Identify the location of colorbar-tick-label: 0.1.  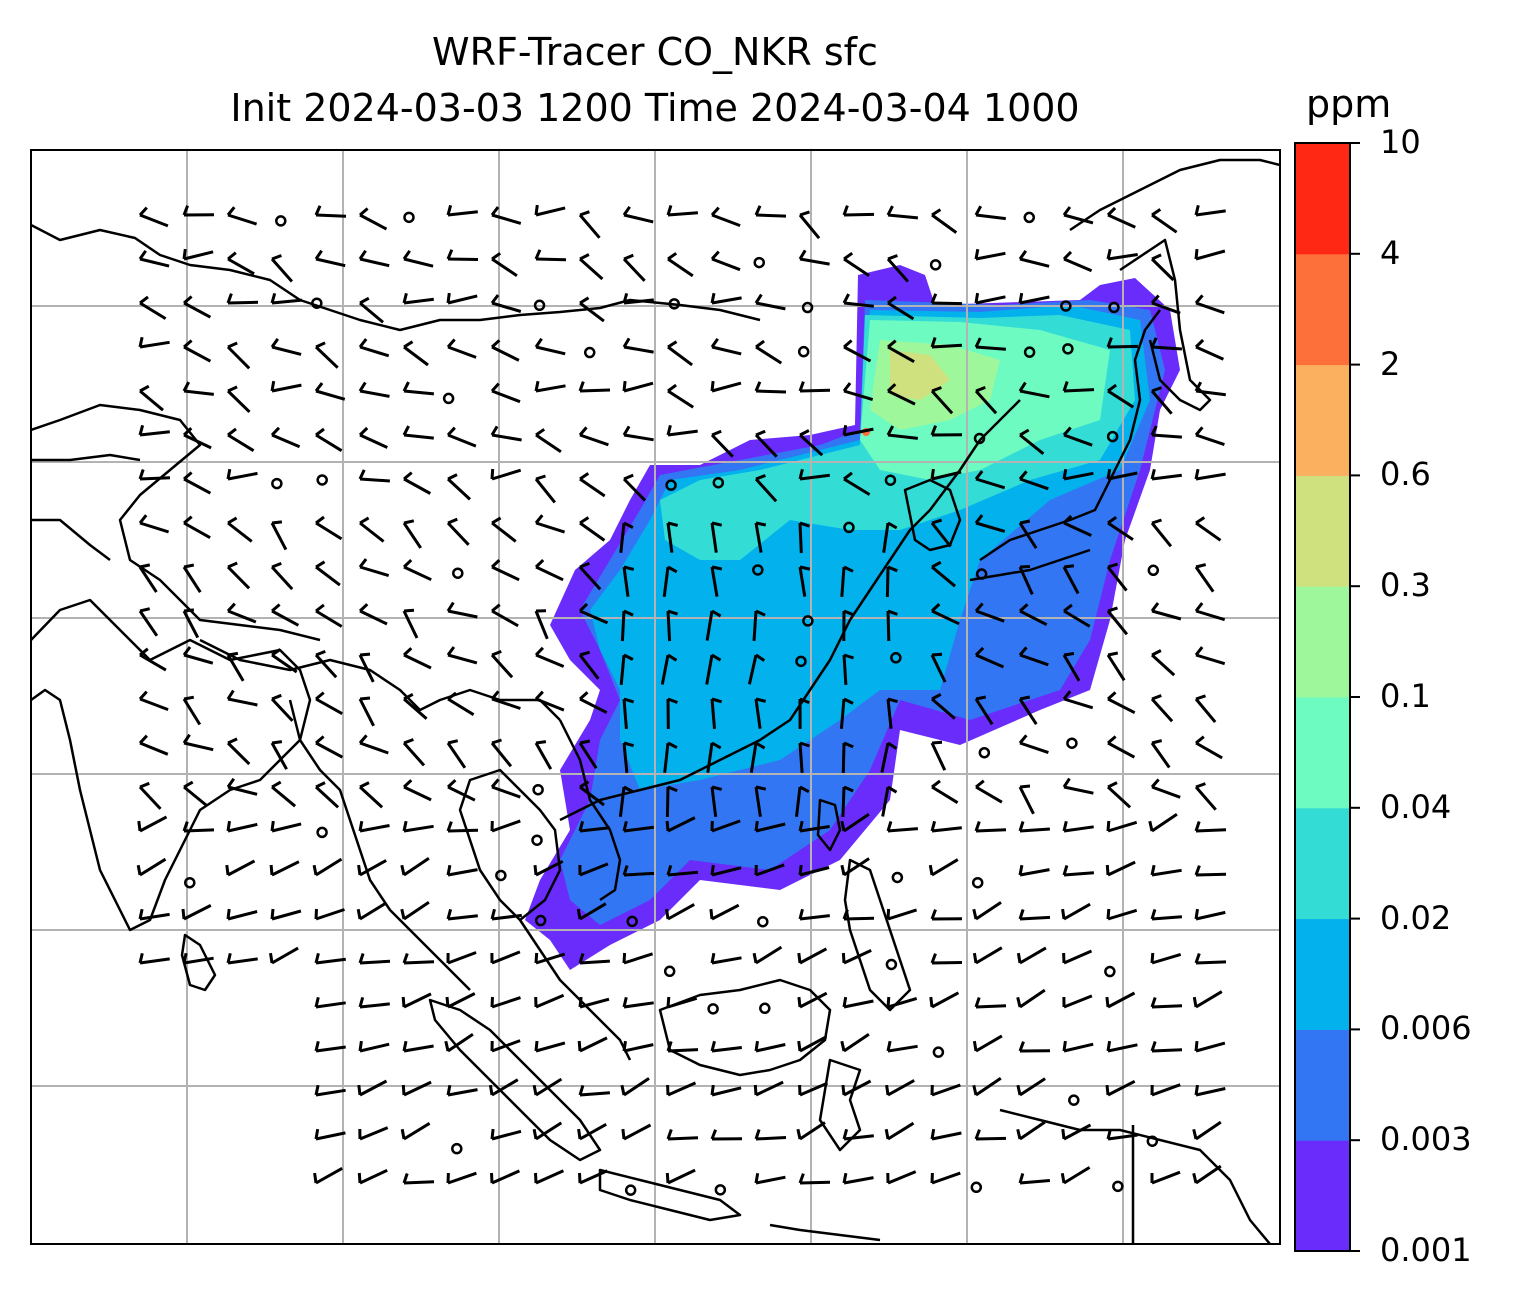
(1405, 696).